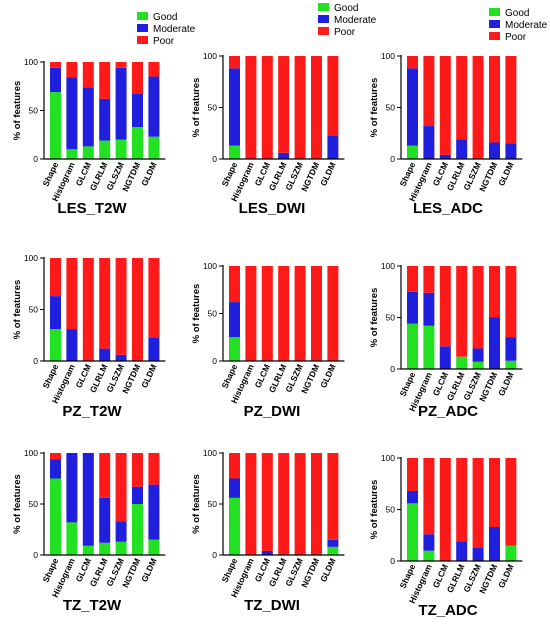  What do you see at coordinates (272, 411) in the screenshot?
I see `chart-title: PZ_DWI` at bounding box center [272, 411].